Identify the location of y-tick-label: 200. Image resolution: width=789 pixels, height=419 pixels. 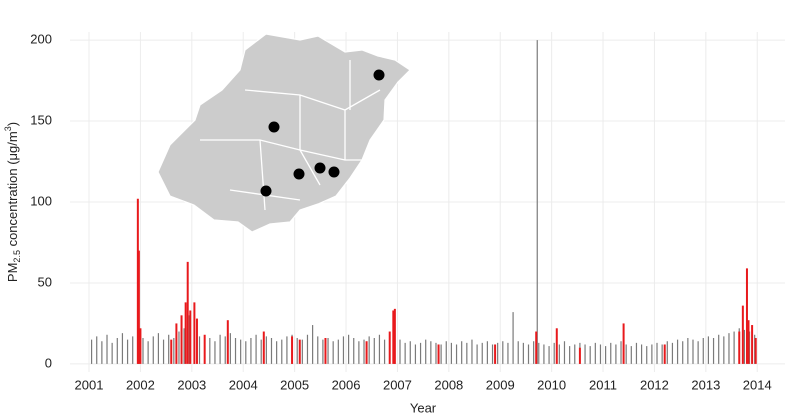
(41, 39).